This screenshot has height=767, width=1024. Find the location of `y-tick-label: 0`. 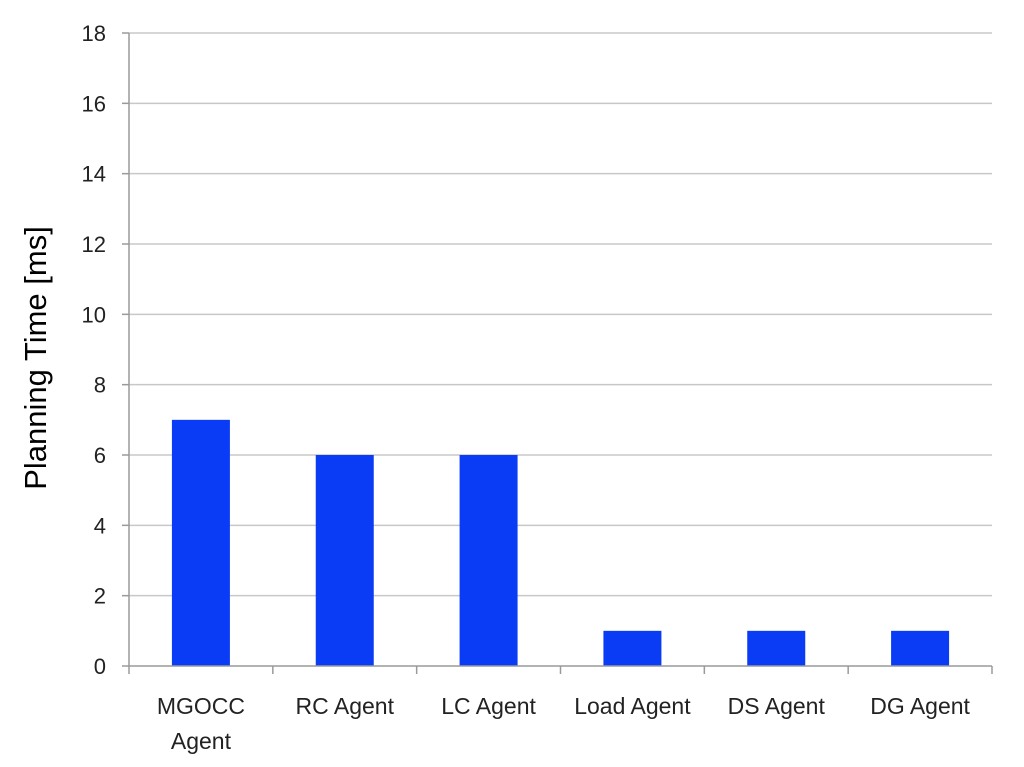

y-tick-label: 0 is located at coordinates (100, 666).